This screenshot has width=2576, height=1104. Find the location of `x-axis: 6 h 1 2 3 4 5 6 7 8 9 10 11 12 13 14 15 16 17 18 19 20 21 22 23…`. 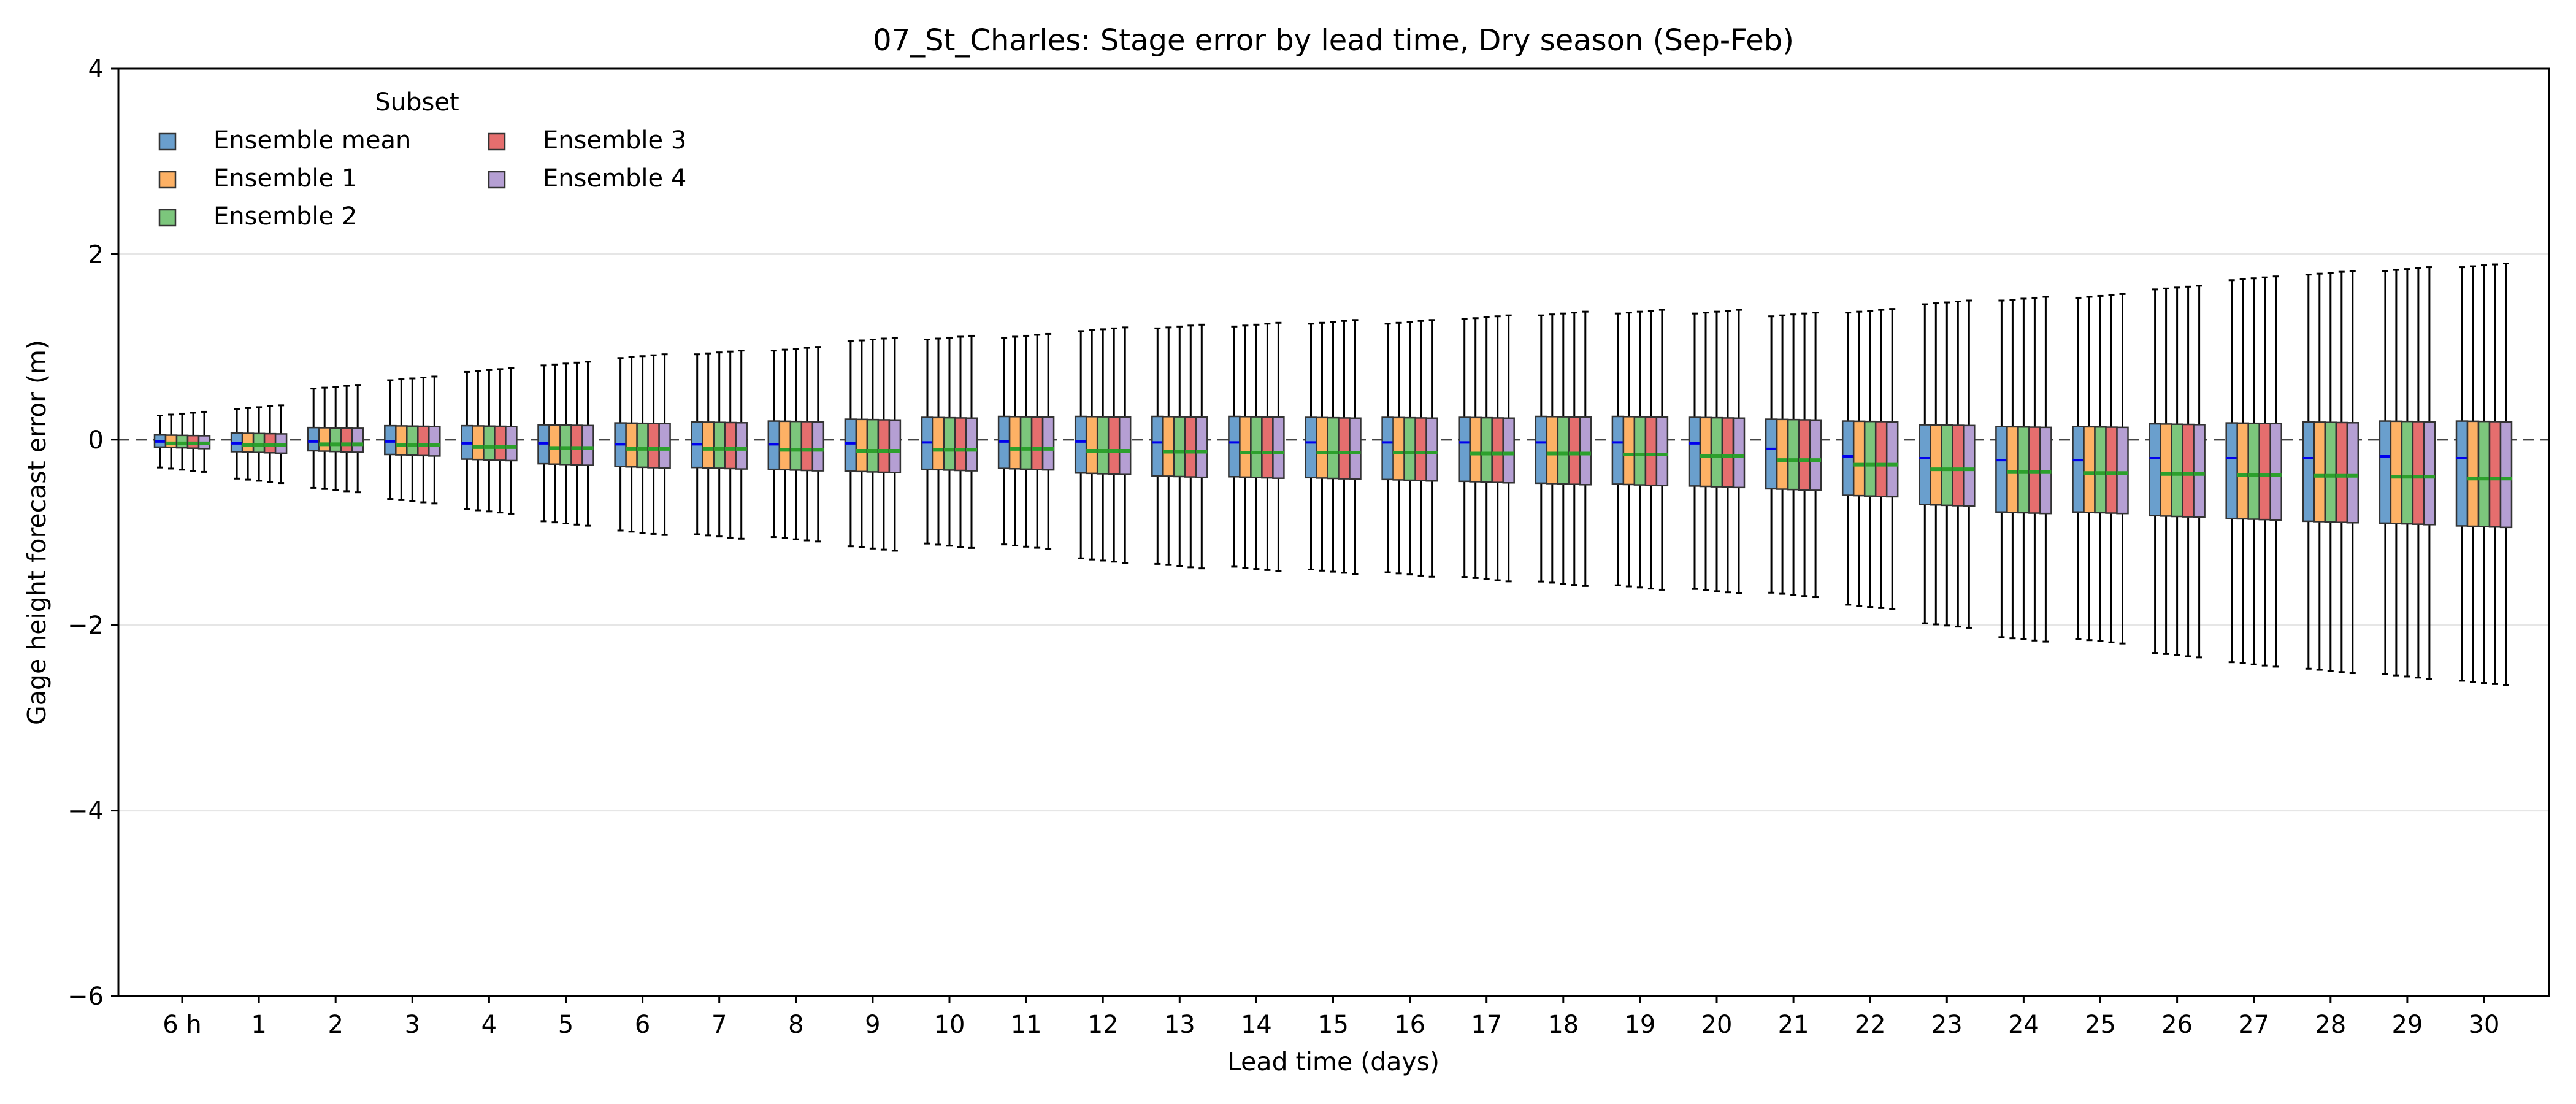

x-axis: 6 h 1 2 3 4 5 6 7 8 9 10 11 12 13 14 15 16 17 18 19 20 21 22 23… is located at coordinates (1331, 1017).